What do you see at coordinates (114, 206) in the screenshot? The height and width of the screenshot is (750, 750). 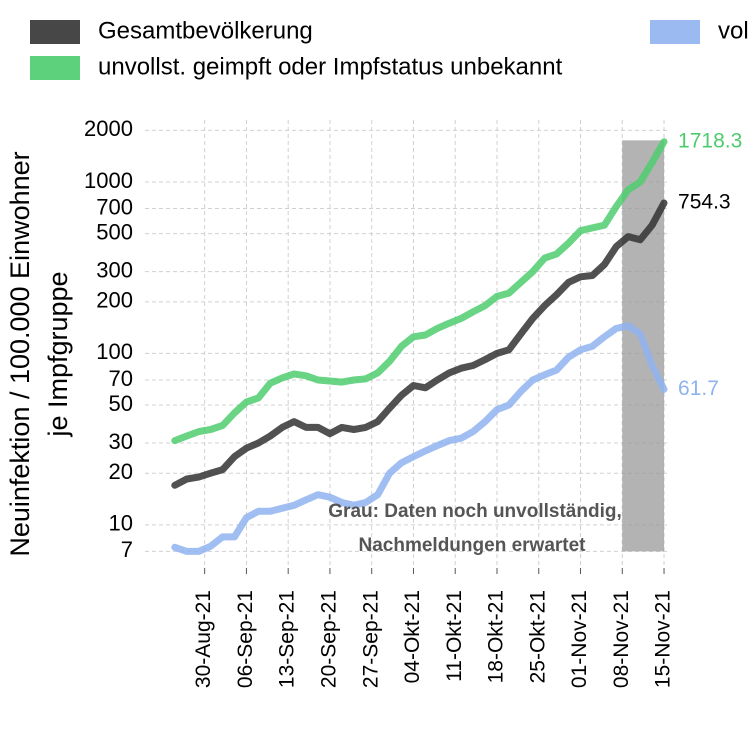 I see `y-tick-label: 700` at bounding box center [114, 206].